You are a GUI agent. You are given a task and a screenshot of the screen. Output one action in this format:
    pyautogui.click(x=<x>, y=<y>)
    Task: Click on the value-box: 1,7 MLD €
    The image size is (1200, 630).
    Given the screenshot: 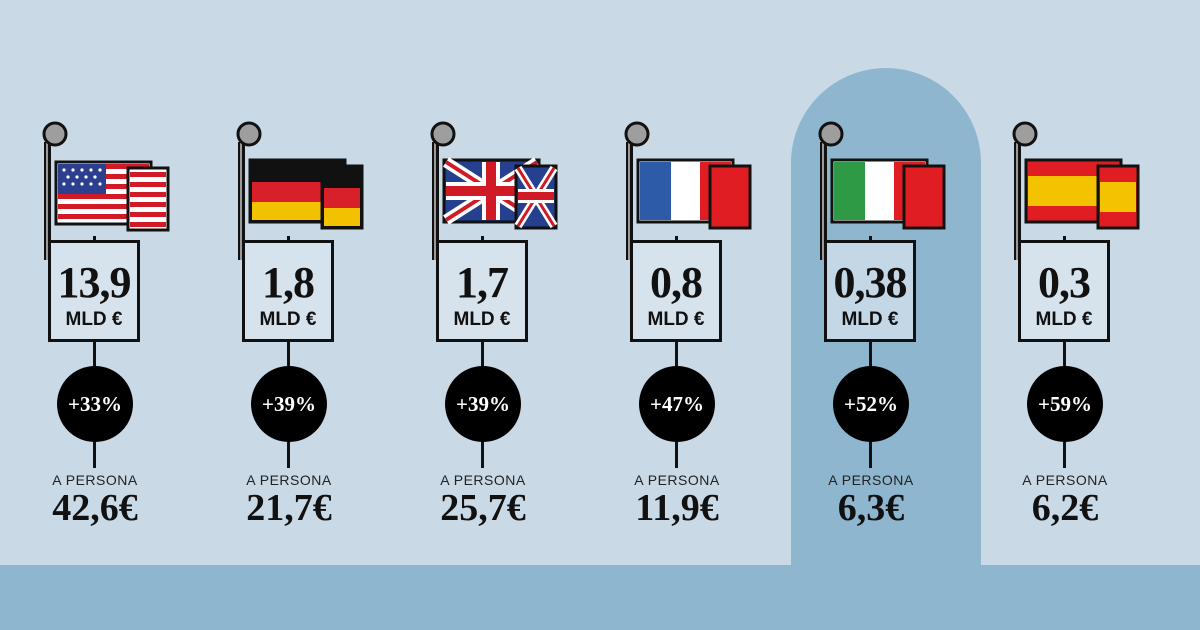 What is the action you would take?
    pyautogui.click(x=482, y=291)
    